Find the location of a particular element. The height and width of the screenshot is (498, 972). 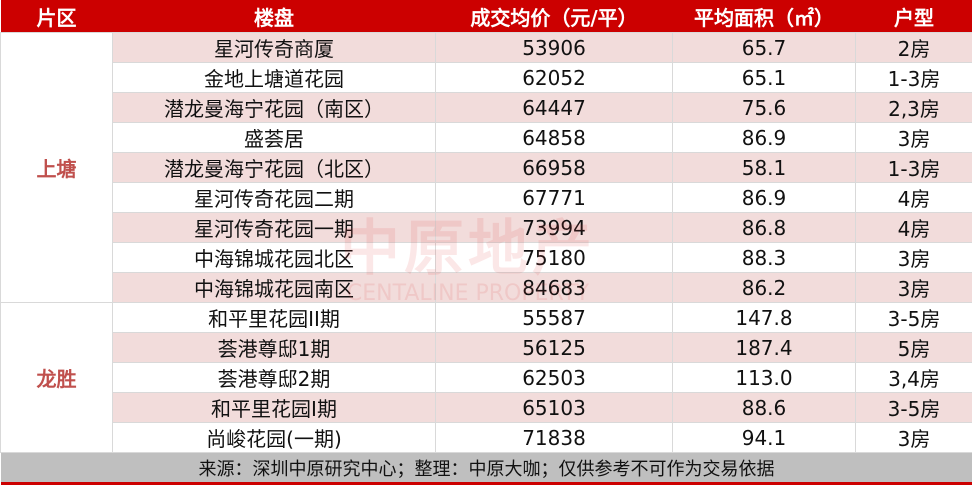

table-cell-property: 和平里花园I期 is located at coordinates (274, 407).